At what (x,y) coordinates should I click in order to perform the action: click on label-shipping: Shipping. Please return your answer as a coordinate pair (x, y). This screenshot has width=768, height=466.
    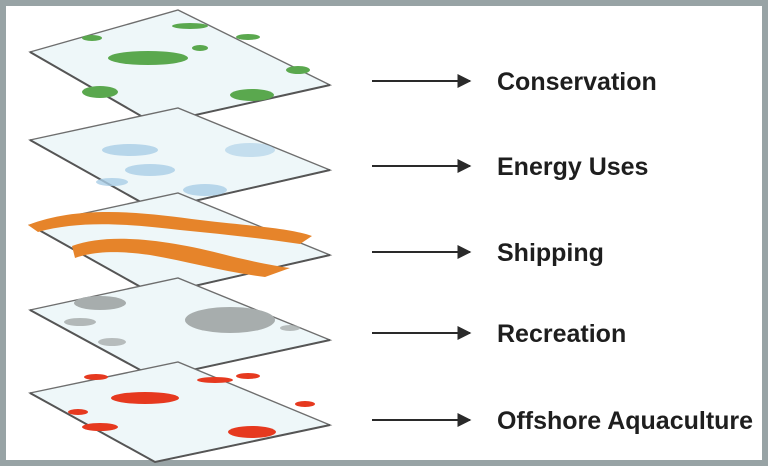
    Looking at the image, I should click on (550, 253).